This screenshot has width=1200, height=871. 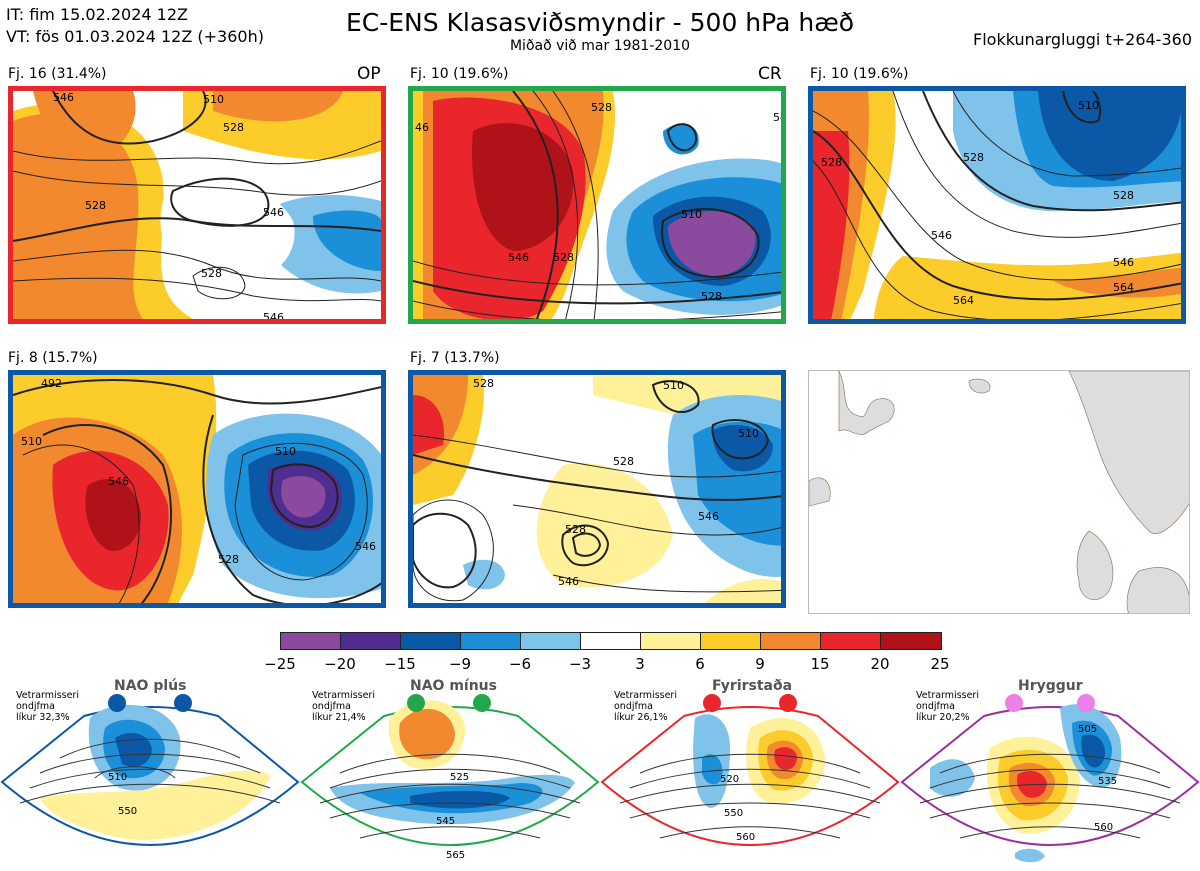 What do you see at coordinates (597, 205) in the screenshot?
I see `cluster-map-2: 46 528 510 528 546 546 528 546` at bounding box center [597, 205].